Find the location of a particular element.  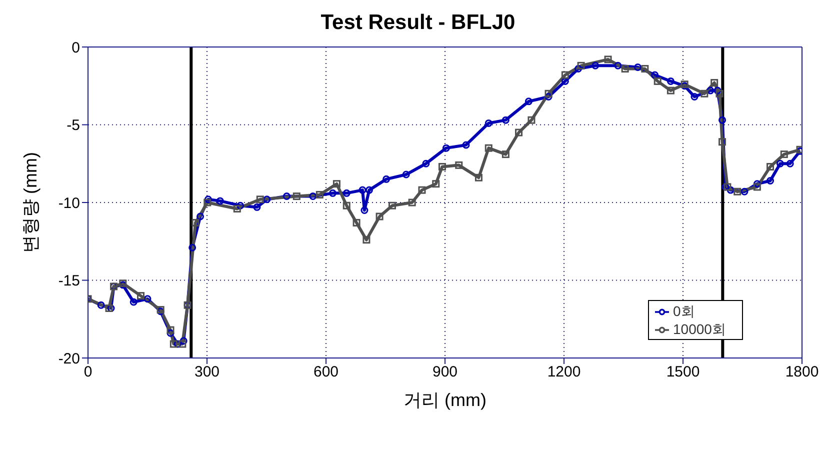

legend-label: 0회 is located at coordinates (684, 311).